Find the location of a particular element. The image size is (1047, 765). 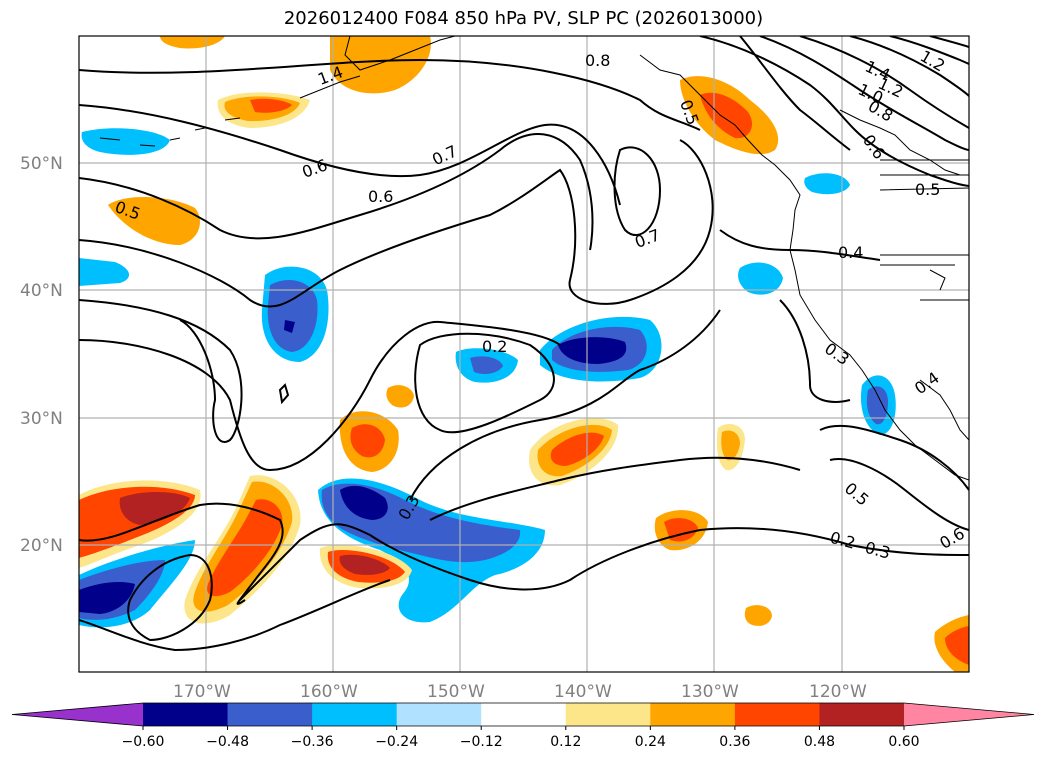

colorbar-tick-label: −0.24 is located at coordinates (396, 742).